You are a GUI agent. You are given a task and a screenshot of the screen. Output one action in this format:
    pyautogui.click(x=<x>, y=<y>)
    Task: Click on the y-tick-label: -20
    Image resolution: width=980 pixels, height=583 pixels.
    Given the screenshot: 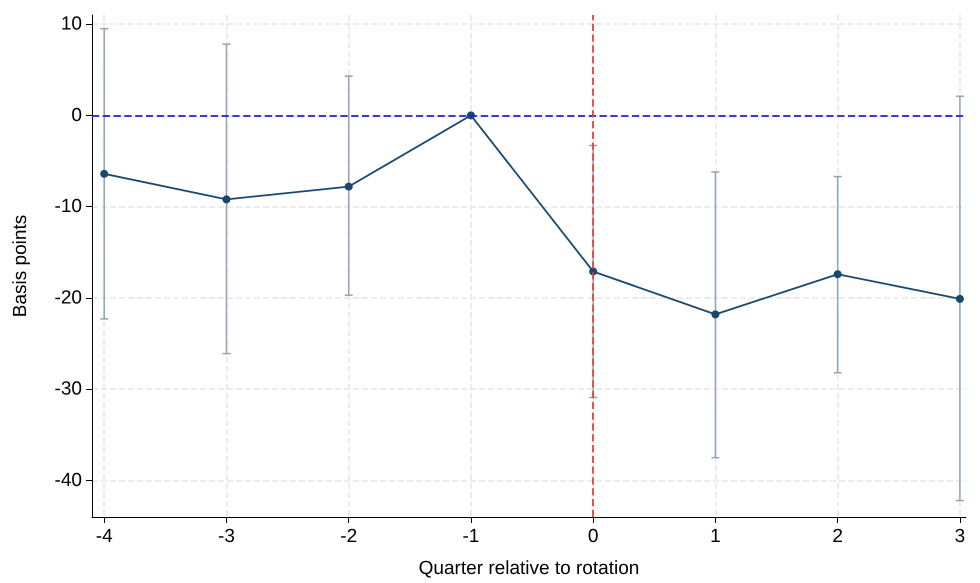 What is the action you would take?
    pyautogui.click(x=68, y=297)
    